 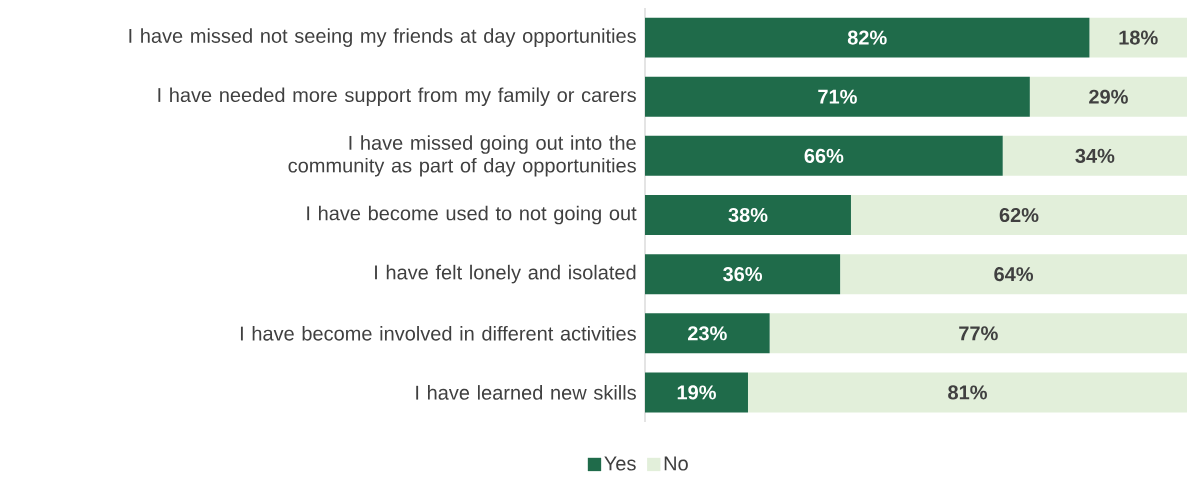 I want to click on data-label: 77%, so click(x=978, y=333).